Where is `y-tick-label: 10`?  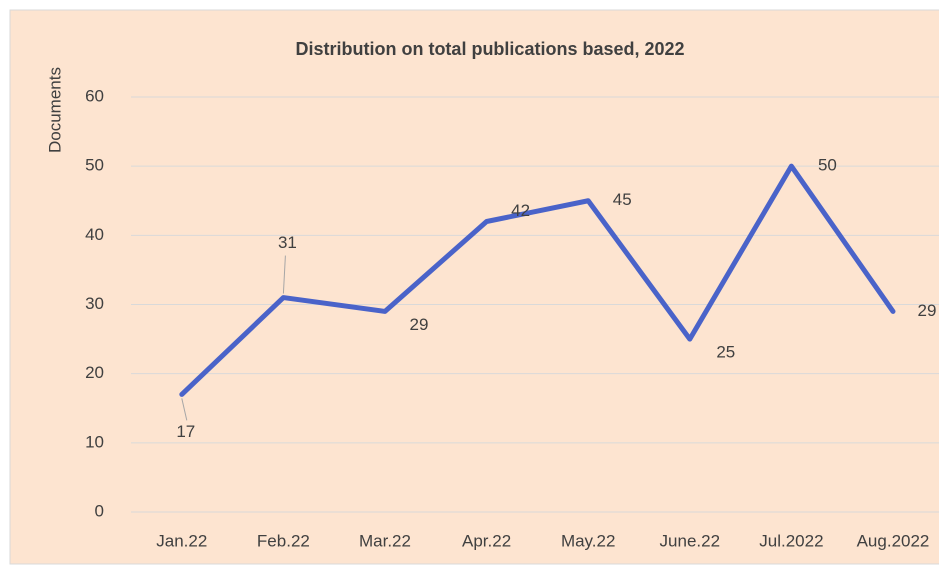 y-tick-label: 10 is located at coordinates (94, 441).